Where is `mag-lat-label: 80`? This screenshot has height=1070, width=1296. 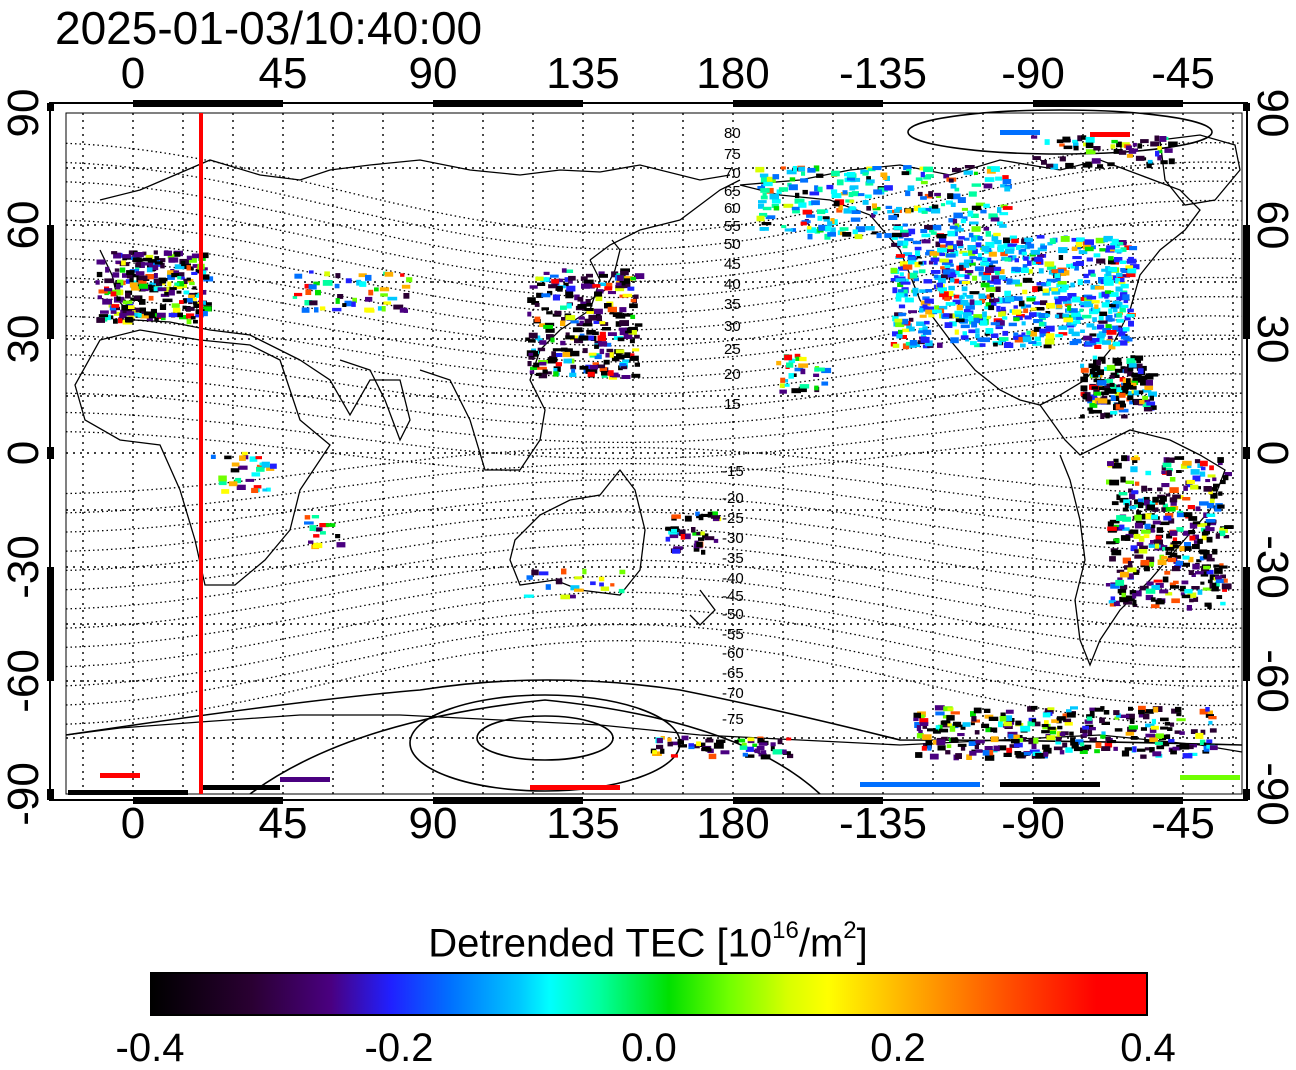 mag-lat-label: 80 is located at coordinates (732, 133).